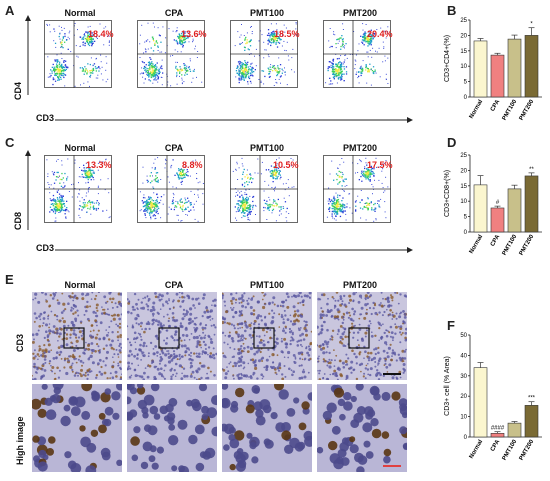 The image size is (550, 481). What do you see at coordinates (264, 189) in the screenshot?
I see `flow-plot-c-pmt100` at bounding box center [264, 189].